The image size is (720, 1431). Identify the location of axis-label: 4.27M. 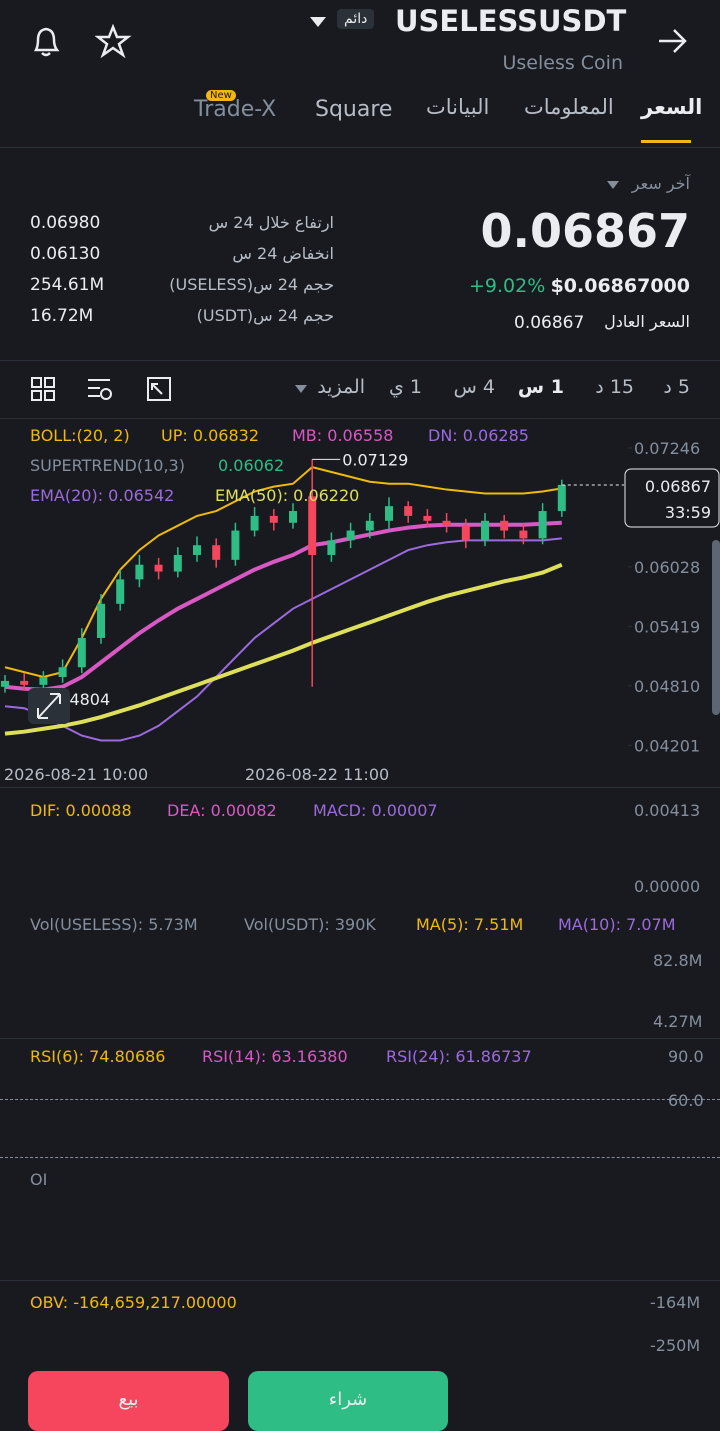
(678, 1021).